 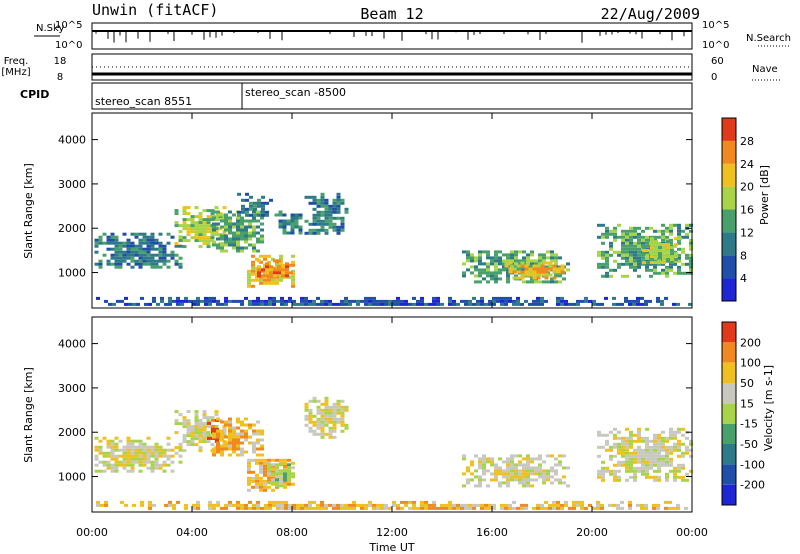 What do you see at coordinates (717, 61) in the screenshot?
I see `nave-top-tick: 60` at bounding box center [717, 61].